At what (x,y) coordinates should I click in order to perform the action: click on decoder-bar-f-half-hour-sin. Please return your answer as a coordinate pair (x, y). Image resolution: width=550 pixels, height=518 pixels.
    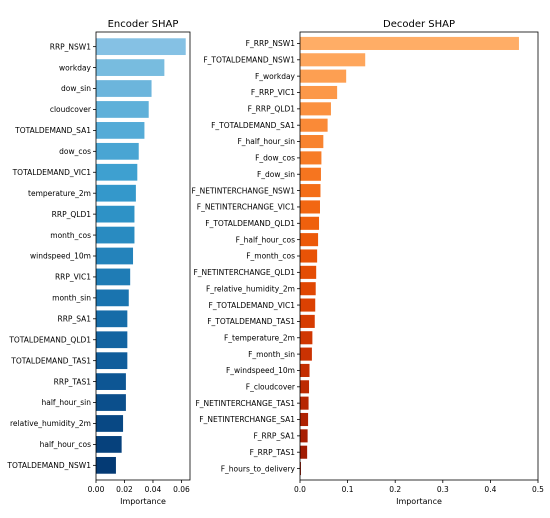
    Looking at the image, I should click on (312, 142).